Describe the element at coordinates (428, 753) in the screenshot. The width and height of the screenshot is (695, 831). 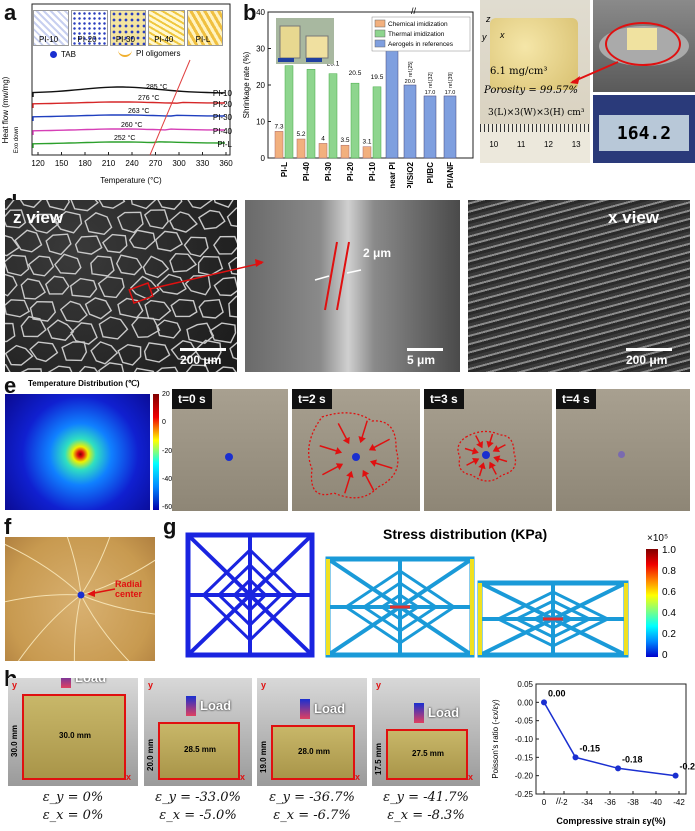
I see `width-label: 27.5 mm` at that location.